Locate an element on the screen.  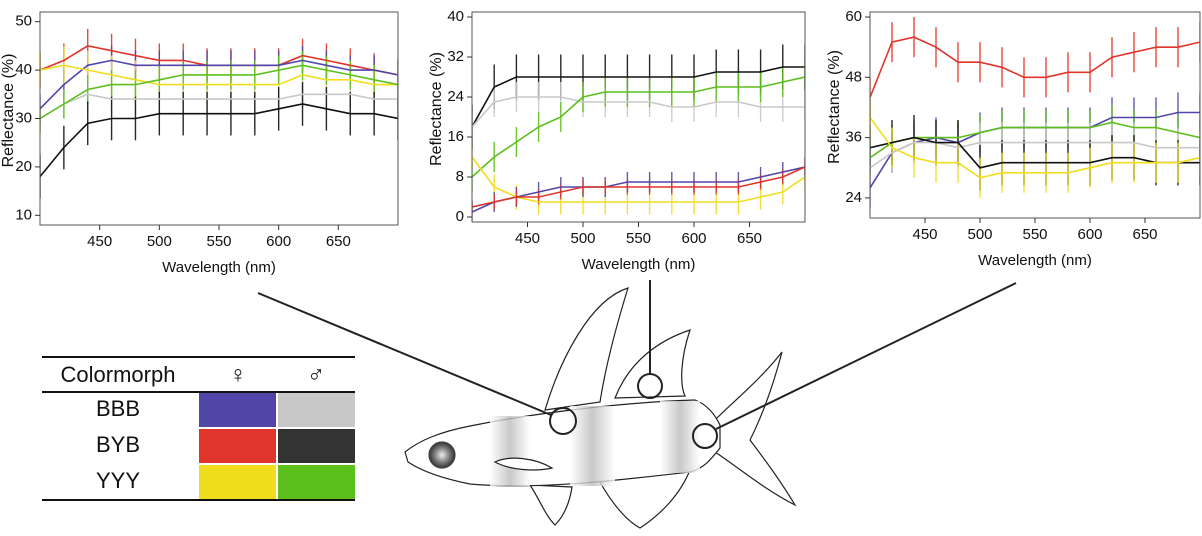
table-header: ♂ is located at coordinates (316, 374).